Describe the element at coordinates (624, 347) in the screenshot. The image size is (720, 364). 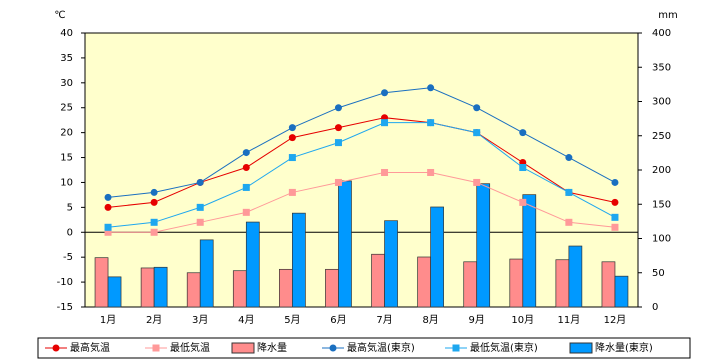
I see `legend-label: 降水量(東京)` at that location.